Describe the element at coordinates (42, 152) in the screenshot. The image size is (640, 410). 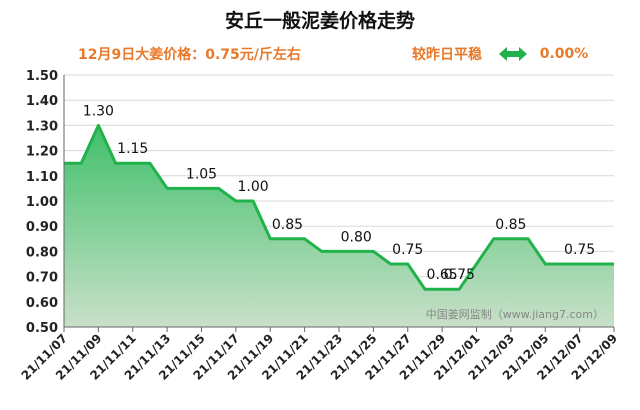
I see `y-tick-label: 1.20` at that location.